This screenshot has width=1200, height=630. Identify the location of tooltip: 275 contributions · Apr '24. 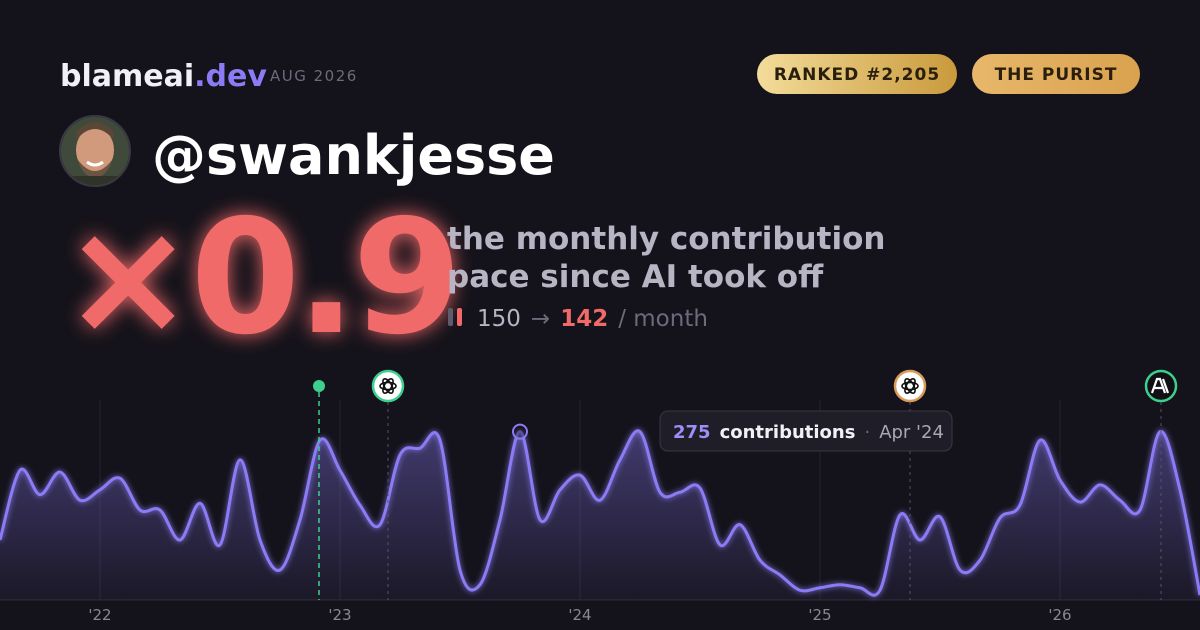
(806, 431).